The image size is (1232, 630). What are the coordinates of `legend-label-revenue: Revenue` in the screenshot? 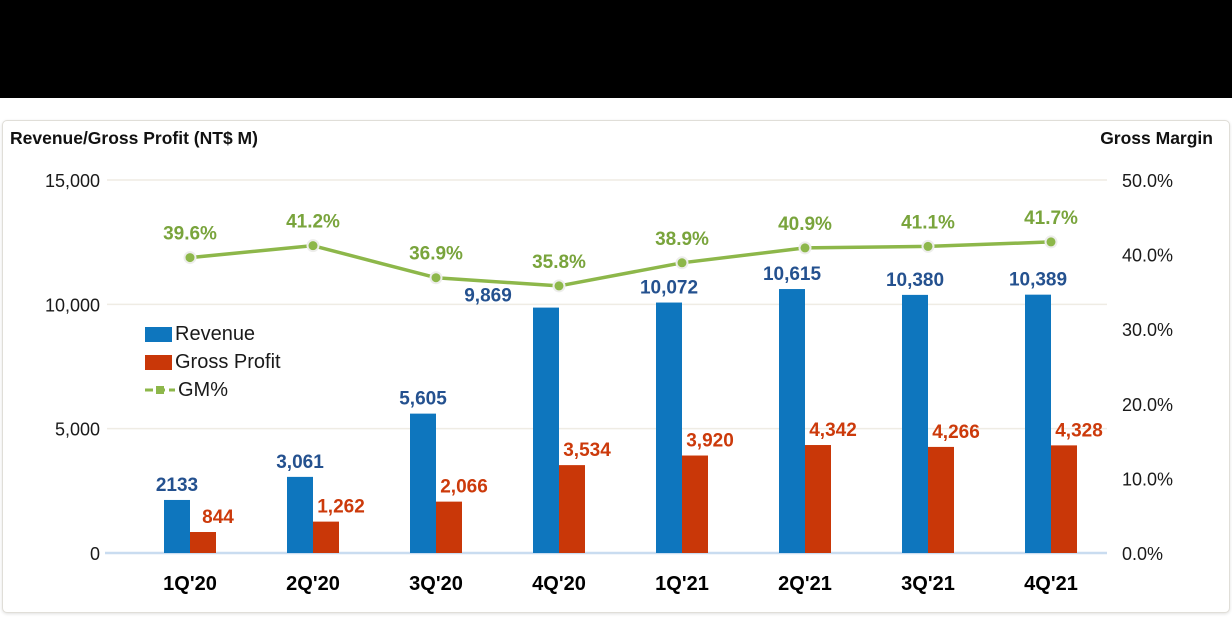 It's located at (215, 333).